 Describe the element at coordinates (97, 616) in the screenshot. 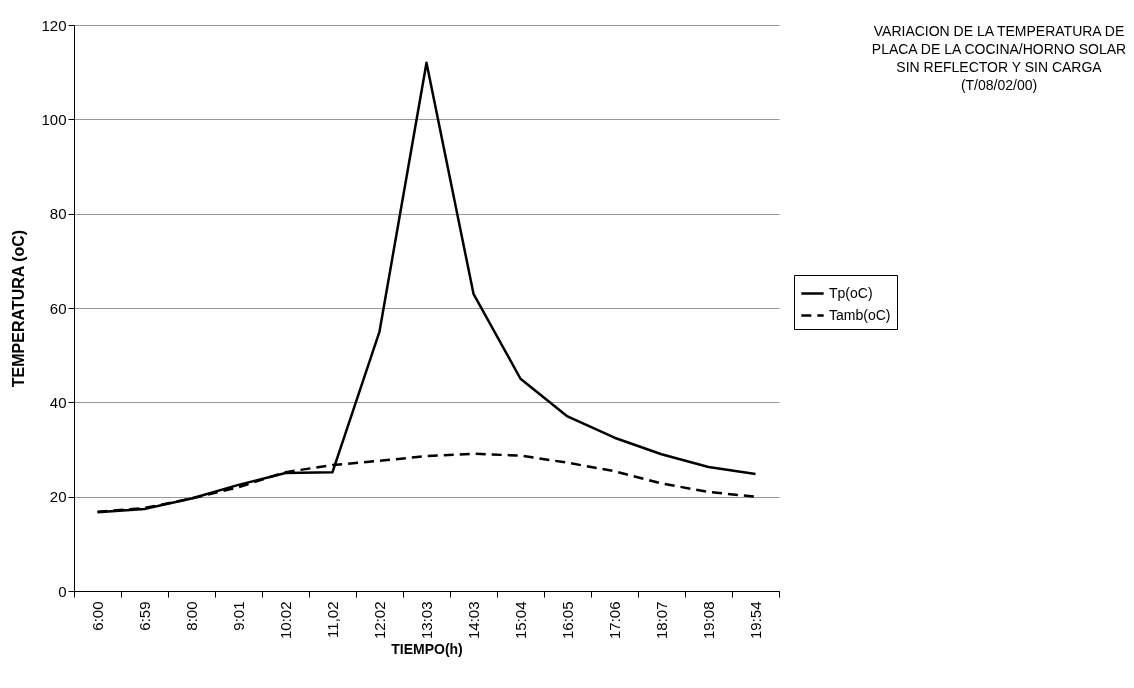

I see `x-tick-label: 6:00` at that location.